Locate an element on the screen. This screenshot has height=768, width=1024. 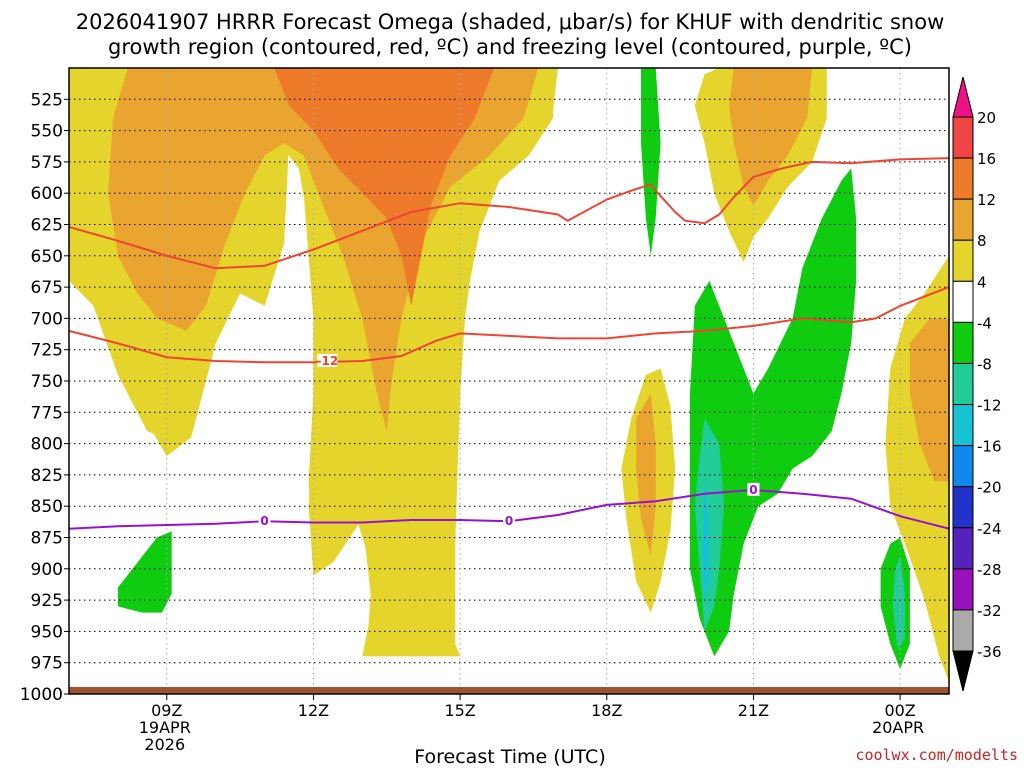
x-tick-label-21Z: 21Z is located at coordinates (753, 710).